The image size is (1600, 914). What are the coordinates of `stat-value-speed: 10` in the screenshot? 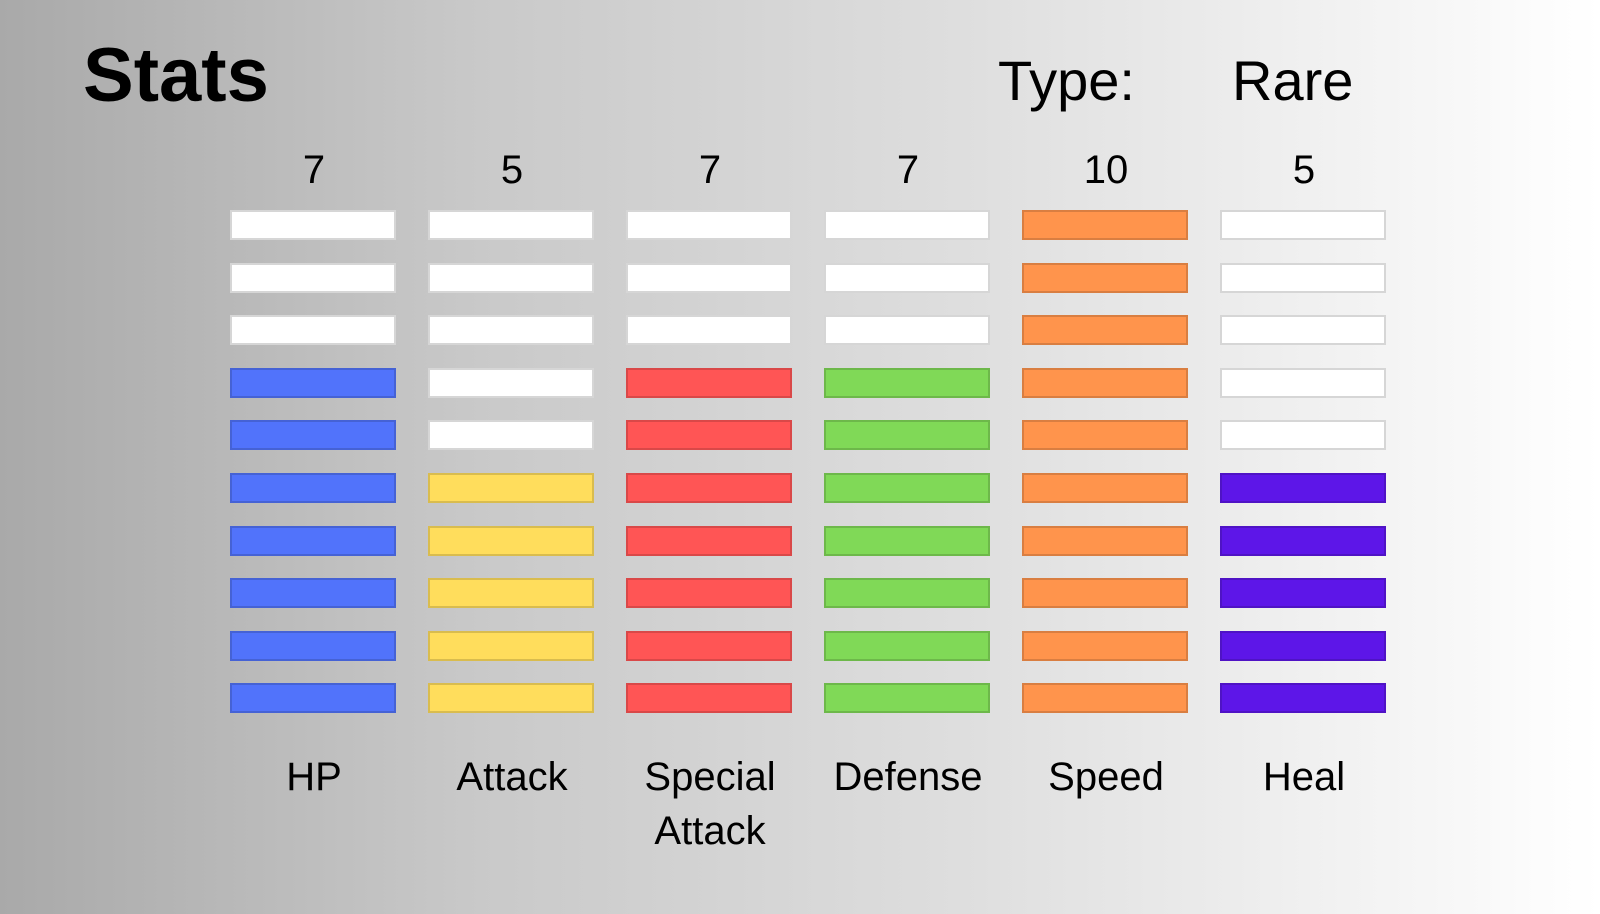 It's located at (1106, 170).